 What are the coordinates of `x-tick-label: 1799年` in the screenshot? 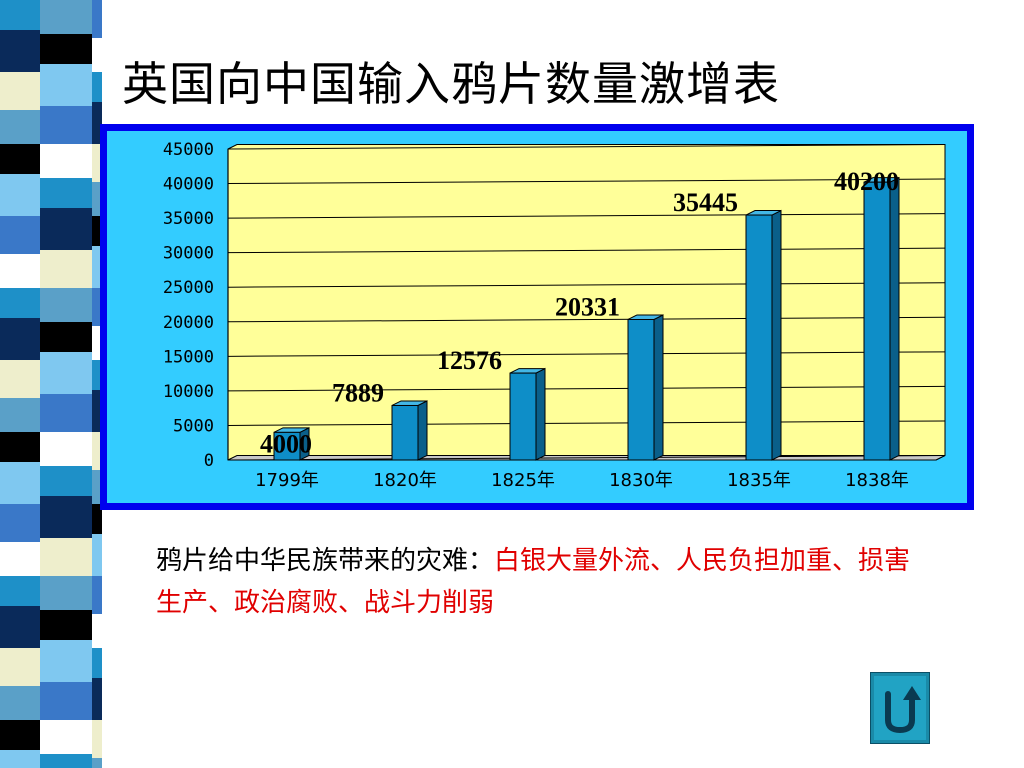 It's located at (287, 480).